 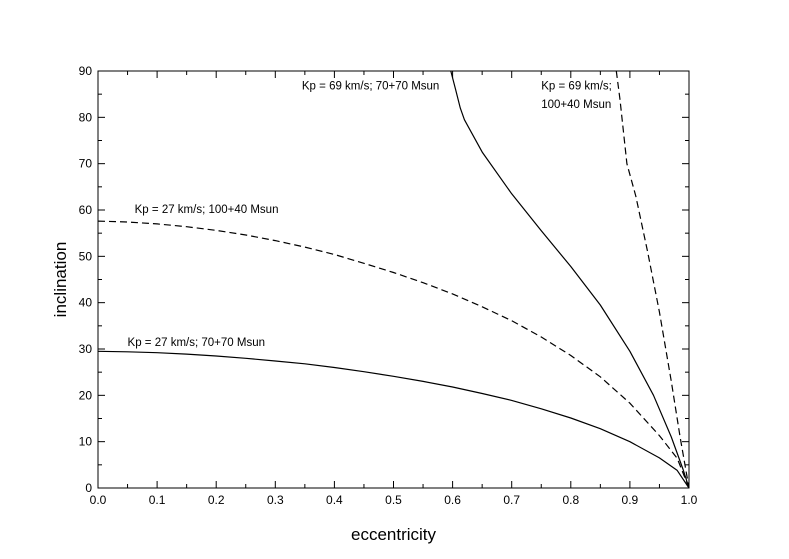 I want to click on annotation-label: Kp = 69 km/s;, so click(x=576, y=87).